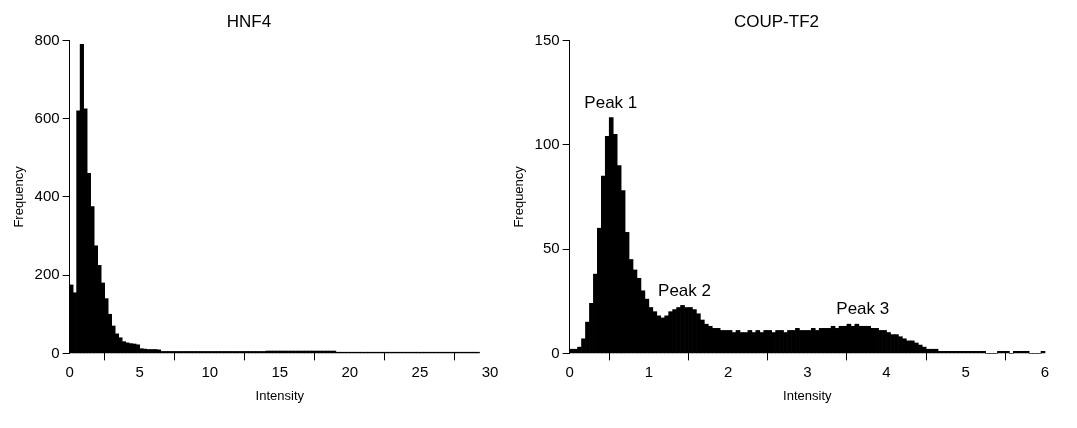 The width and height of the screenshot is (1077, 428). I want to click on chart-title: COUP-TF2, so click(776, 21).